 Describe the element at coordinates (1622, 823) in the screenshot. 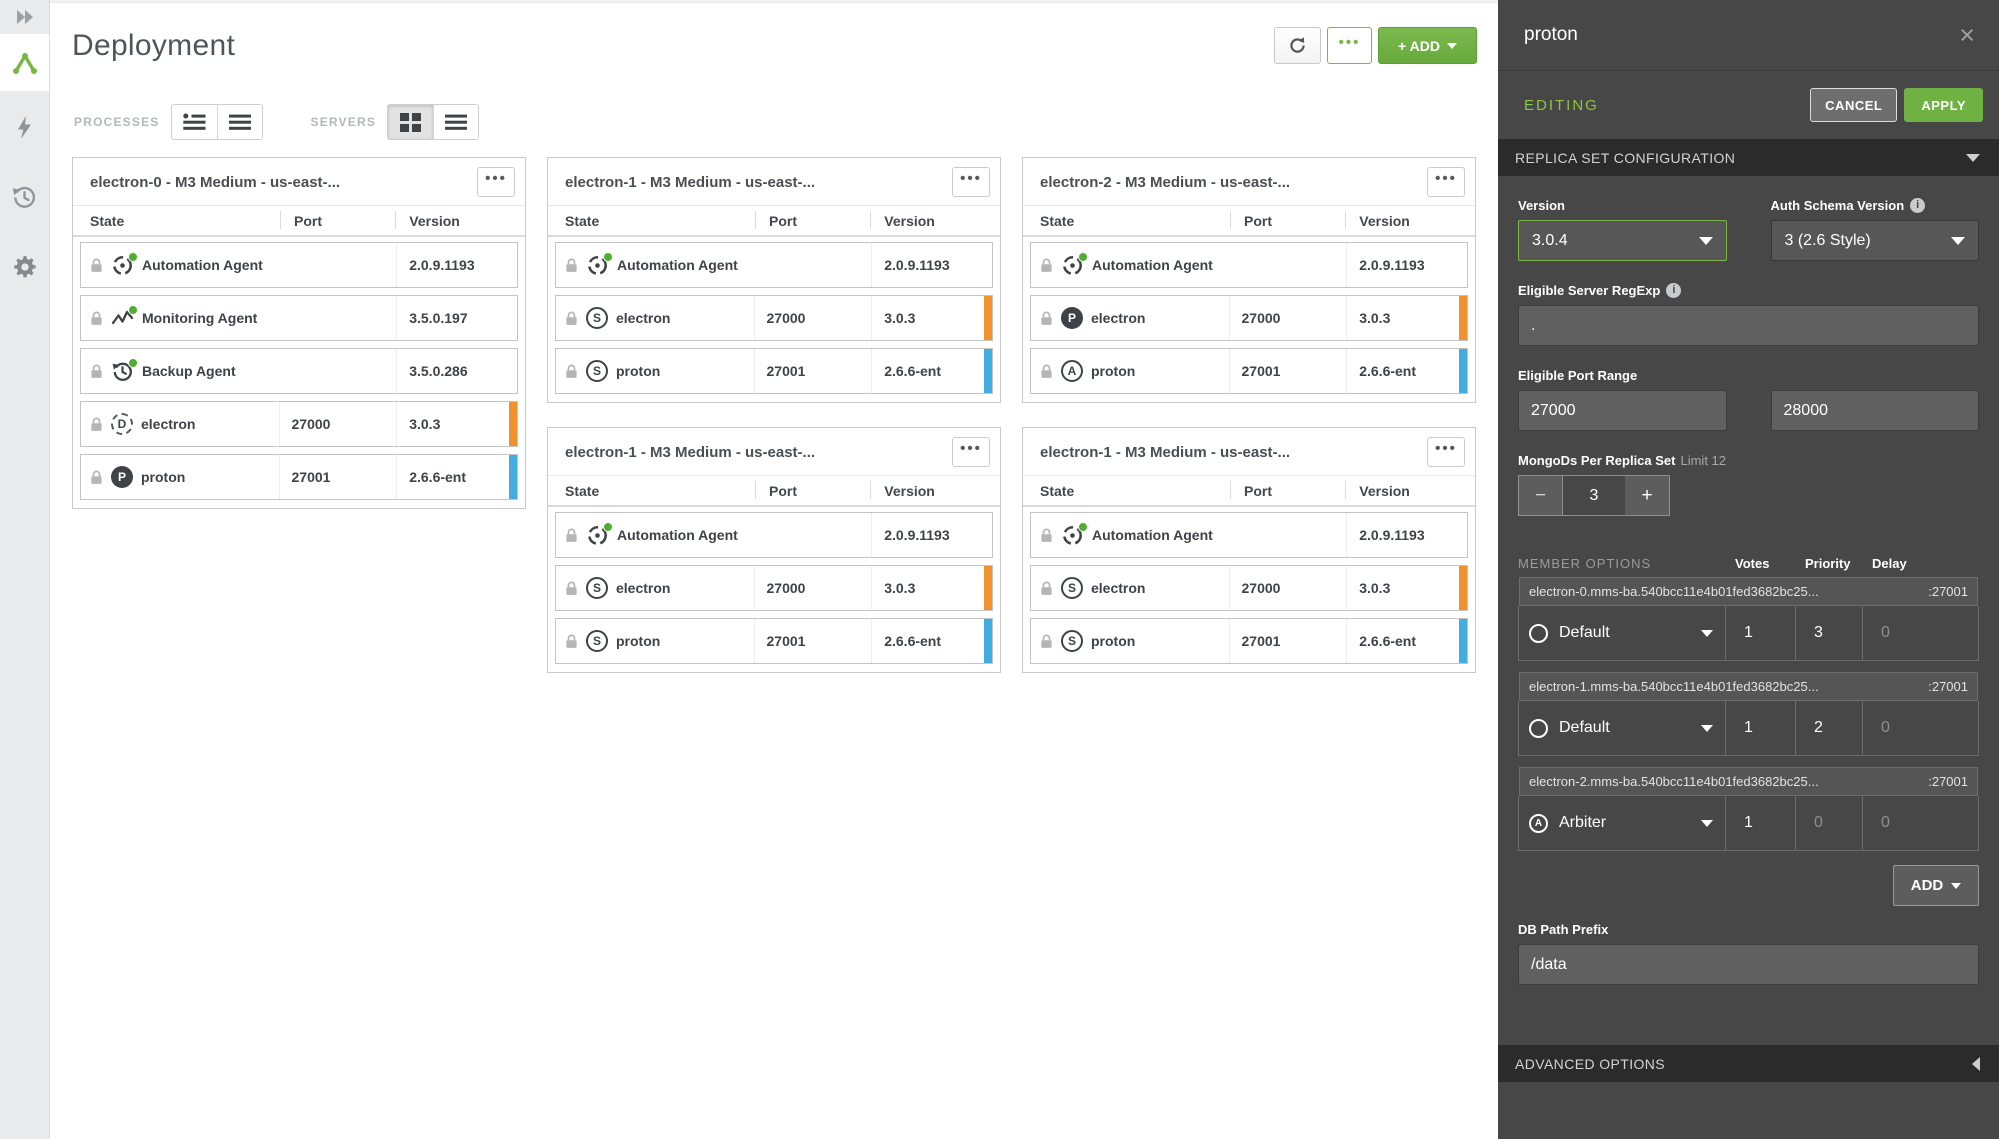

I see `member-role-select: A Arbiter` at that location.